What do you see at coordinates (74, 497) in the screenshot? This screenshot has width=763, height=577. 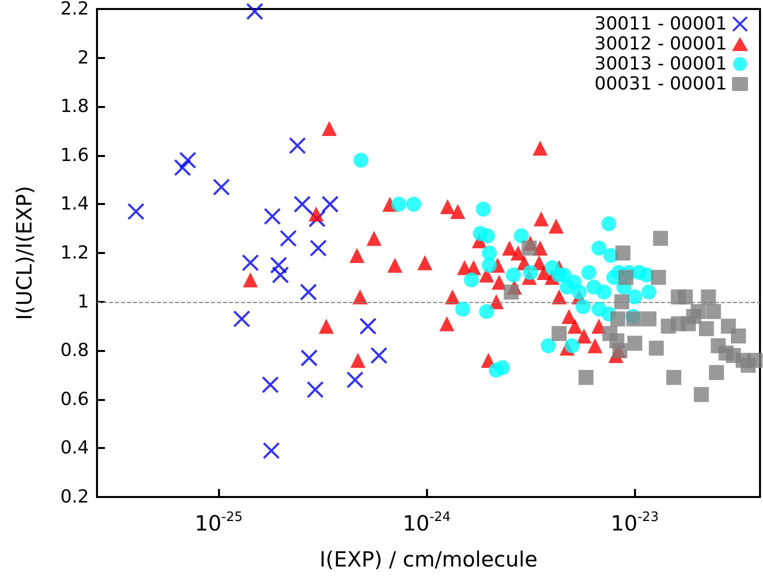 I see `y-tick-label: 0.2` at bounding box center [74, 497].